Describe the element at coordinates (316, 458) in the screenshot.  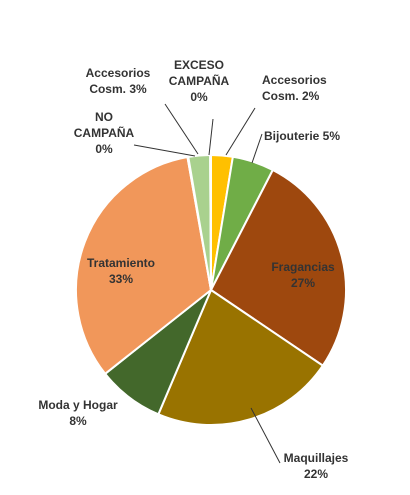
I see `slice-label-line: Maquillajes` at that location.